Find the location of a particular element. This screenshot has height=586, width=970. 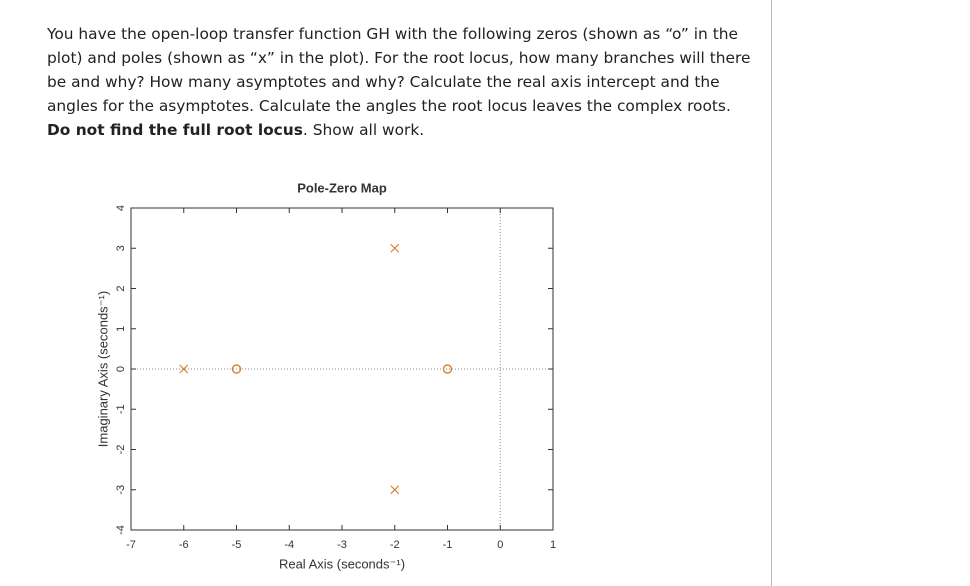

y-tick-label: -1 is located at coordinates (121, 409).